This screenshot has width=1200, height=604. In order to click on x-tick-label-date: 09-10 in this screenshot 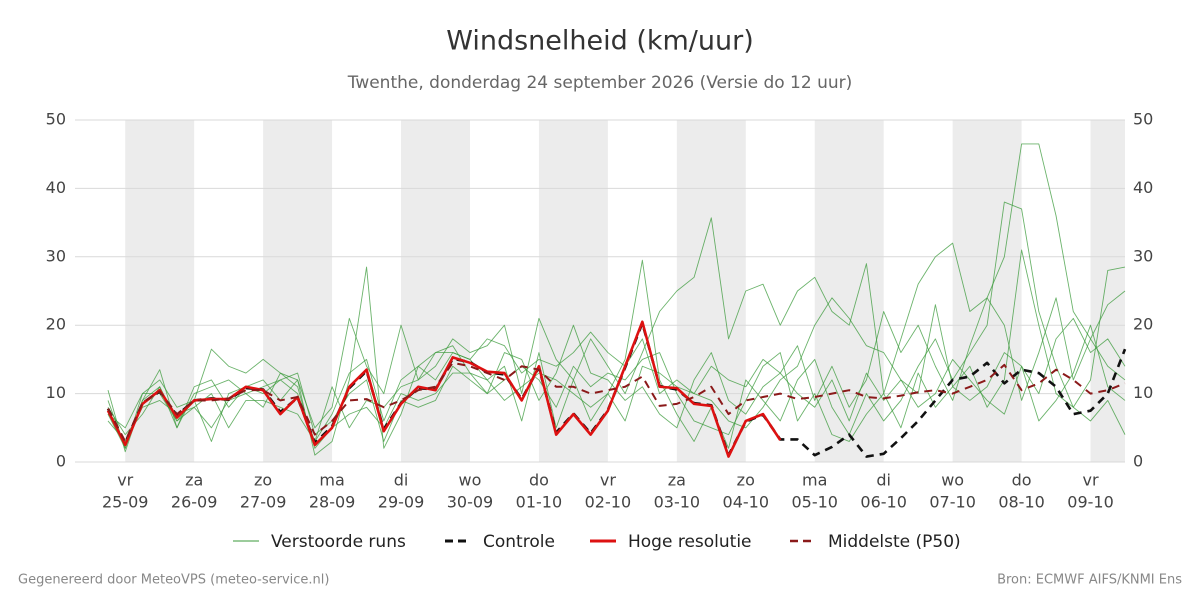, I will do `click(1090, 502)`.